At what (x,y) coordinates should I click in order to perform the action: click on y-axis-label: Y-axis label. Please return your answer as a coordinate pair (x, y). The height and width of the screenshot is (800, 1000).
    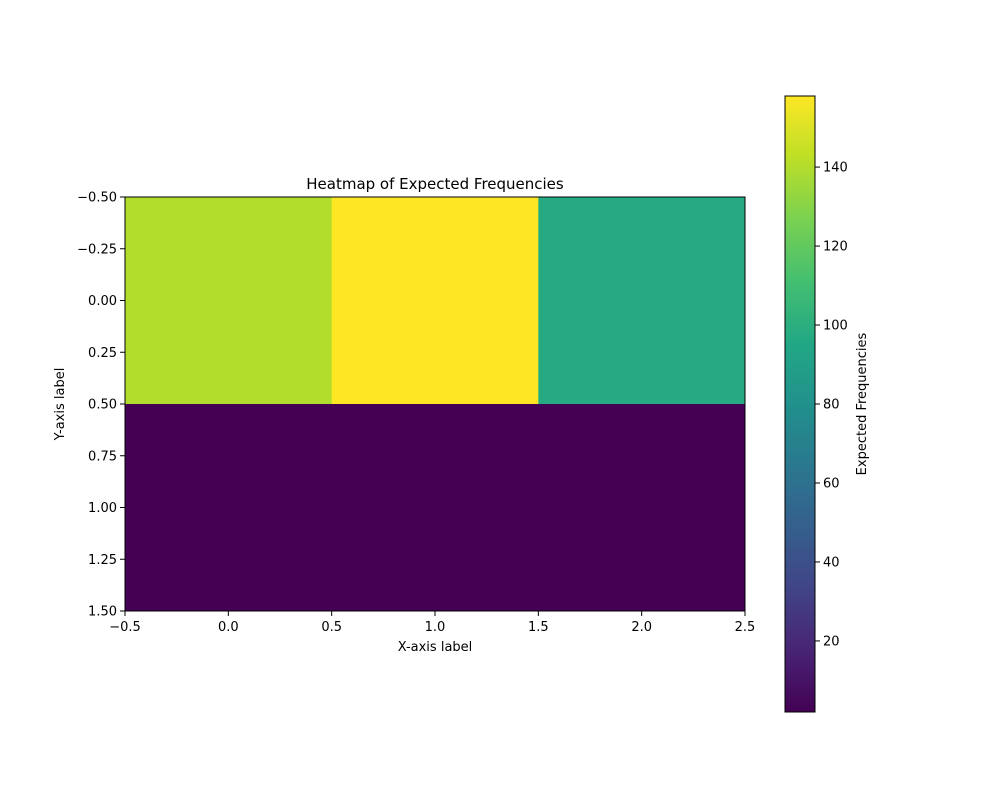
    Looking at the image, I should click on (60, 405).